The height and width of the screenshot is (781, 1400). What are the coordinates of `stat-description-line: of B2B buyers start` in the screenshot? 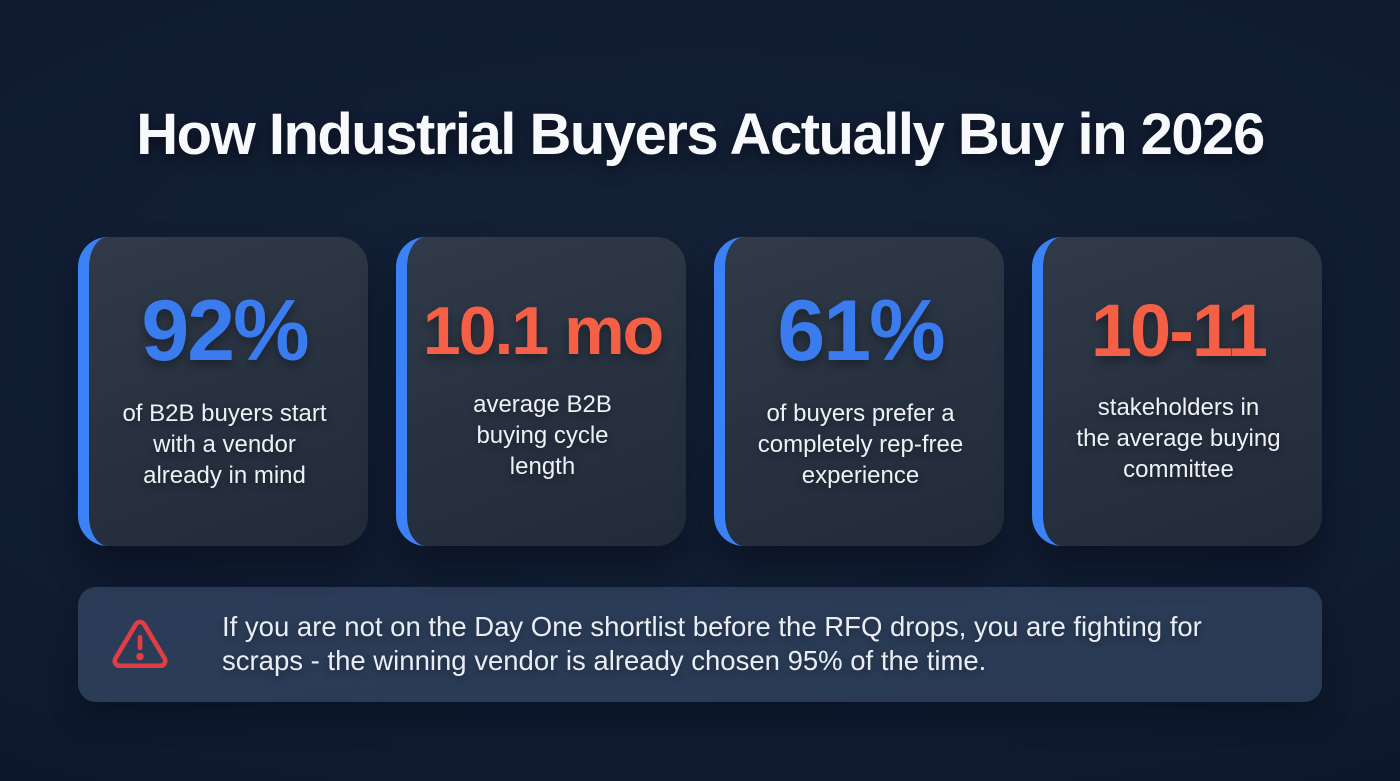 It's located at (224, 413).